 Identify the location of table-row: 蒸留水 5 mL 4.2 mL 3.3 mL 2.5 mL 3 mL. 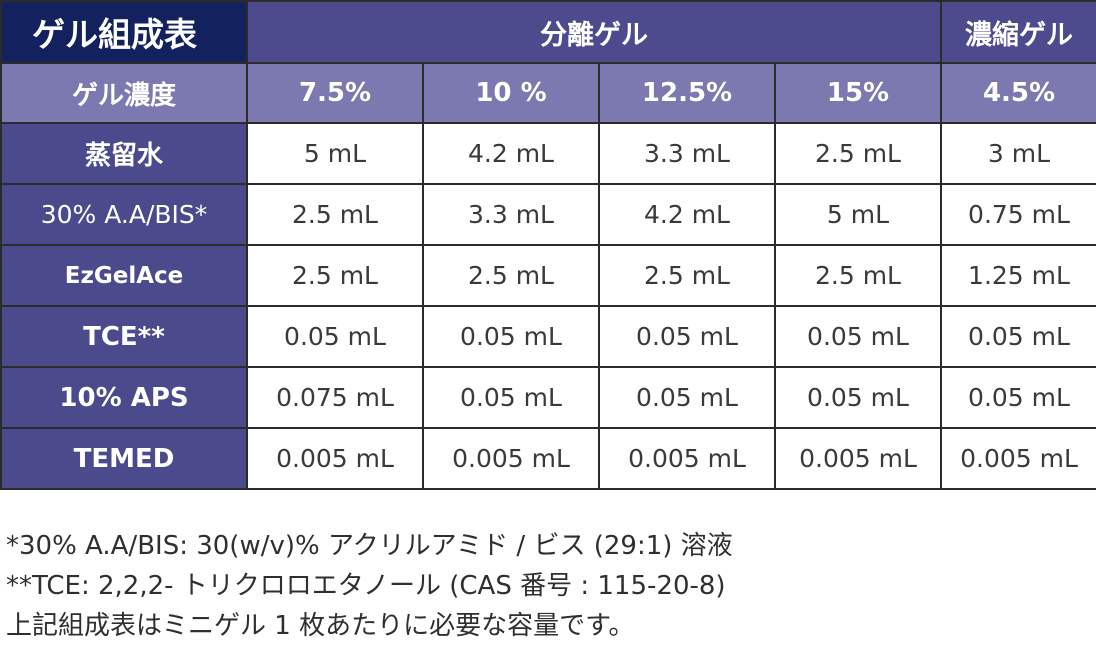
(548, 153).